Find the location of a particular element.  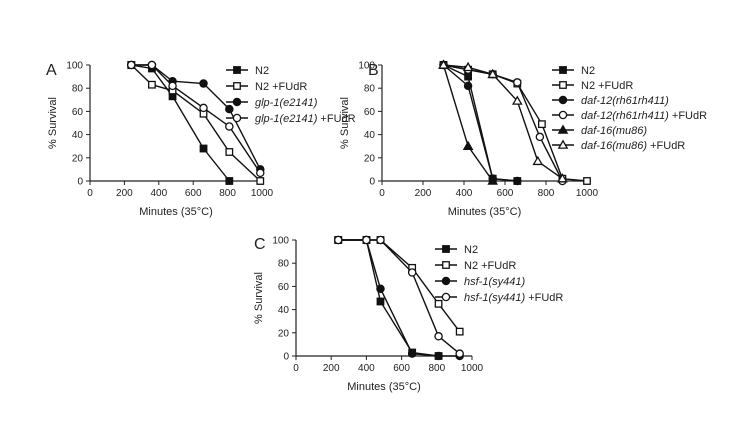

y-tick-label-c: 100 is located at coordinates (280, 241).